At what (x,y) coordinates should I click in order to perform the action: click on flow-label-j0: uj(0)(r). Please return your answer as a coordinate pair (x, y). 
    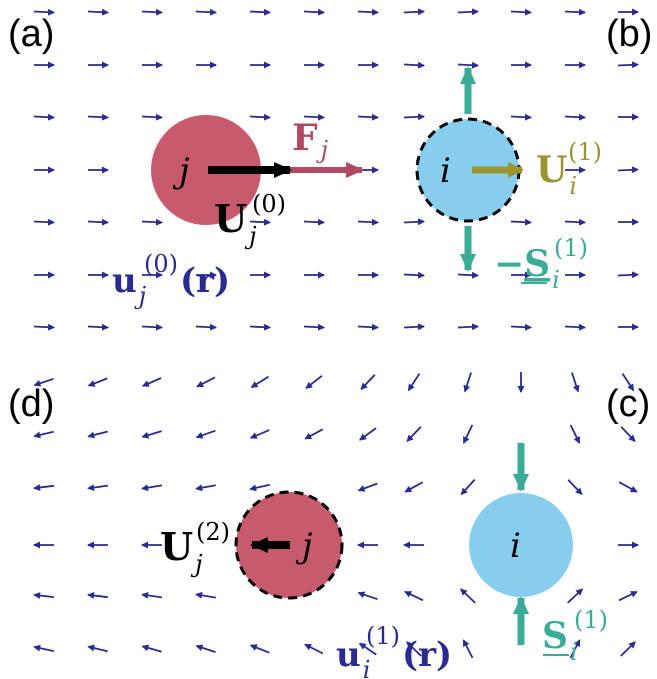
    Looking at the image, I should click on (171, 280).